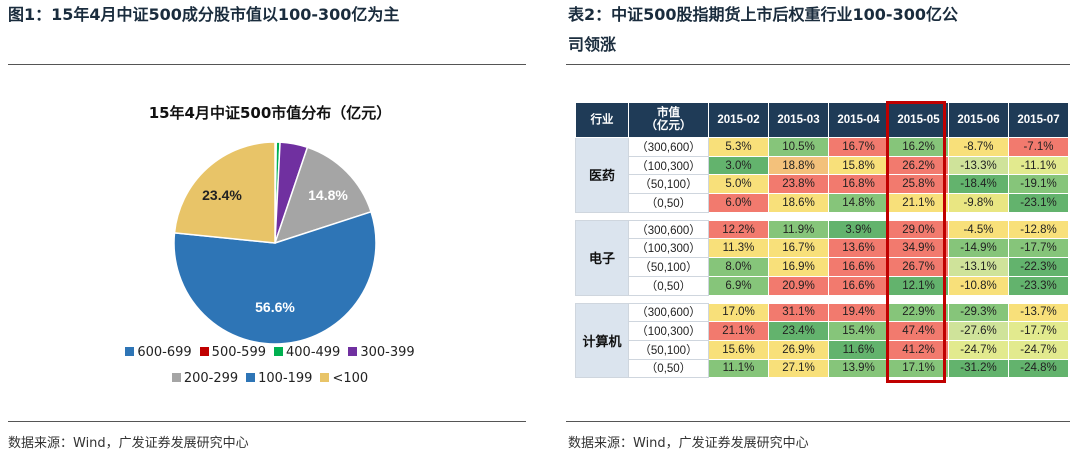  I want to click on return-cell: -19.1%, so click(1038, 184).